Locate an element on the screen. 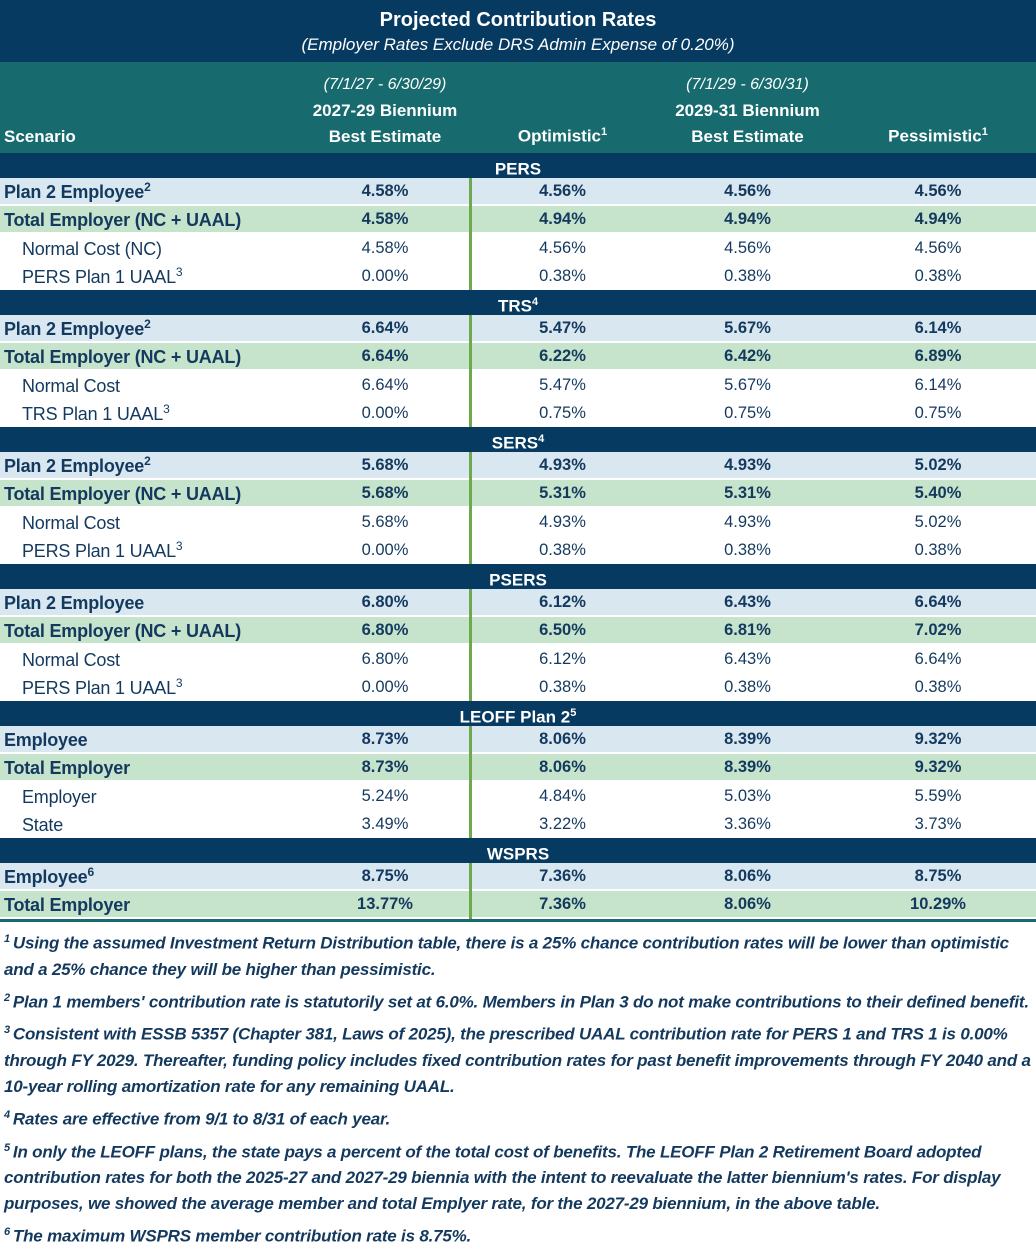 This screenshot has height=1252, width=1036. rate-value: 0.75% is located at coordinates (747, 412).